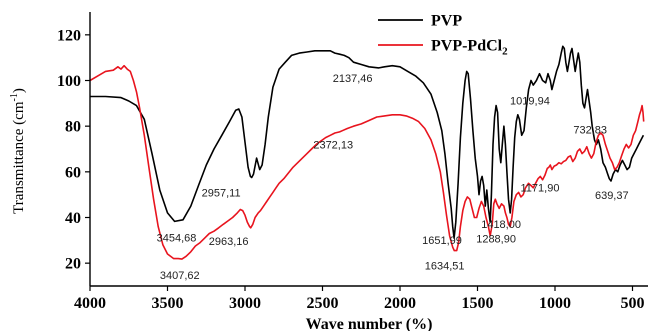 The image size is (652, 331). What do you see at coordinates (333, 146) in the screenshot?
I see `peak-annotation: 2372,13` at bounding box center [333, 146].